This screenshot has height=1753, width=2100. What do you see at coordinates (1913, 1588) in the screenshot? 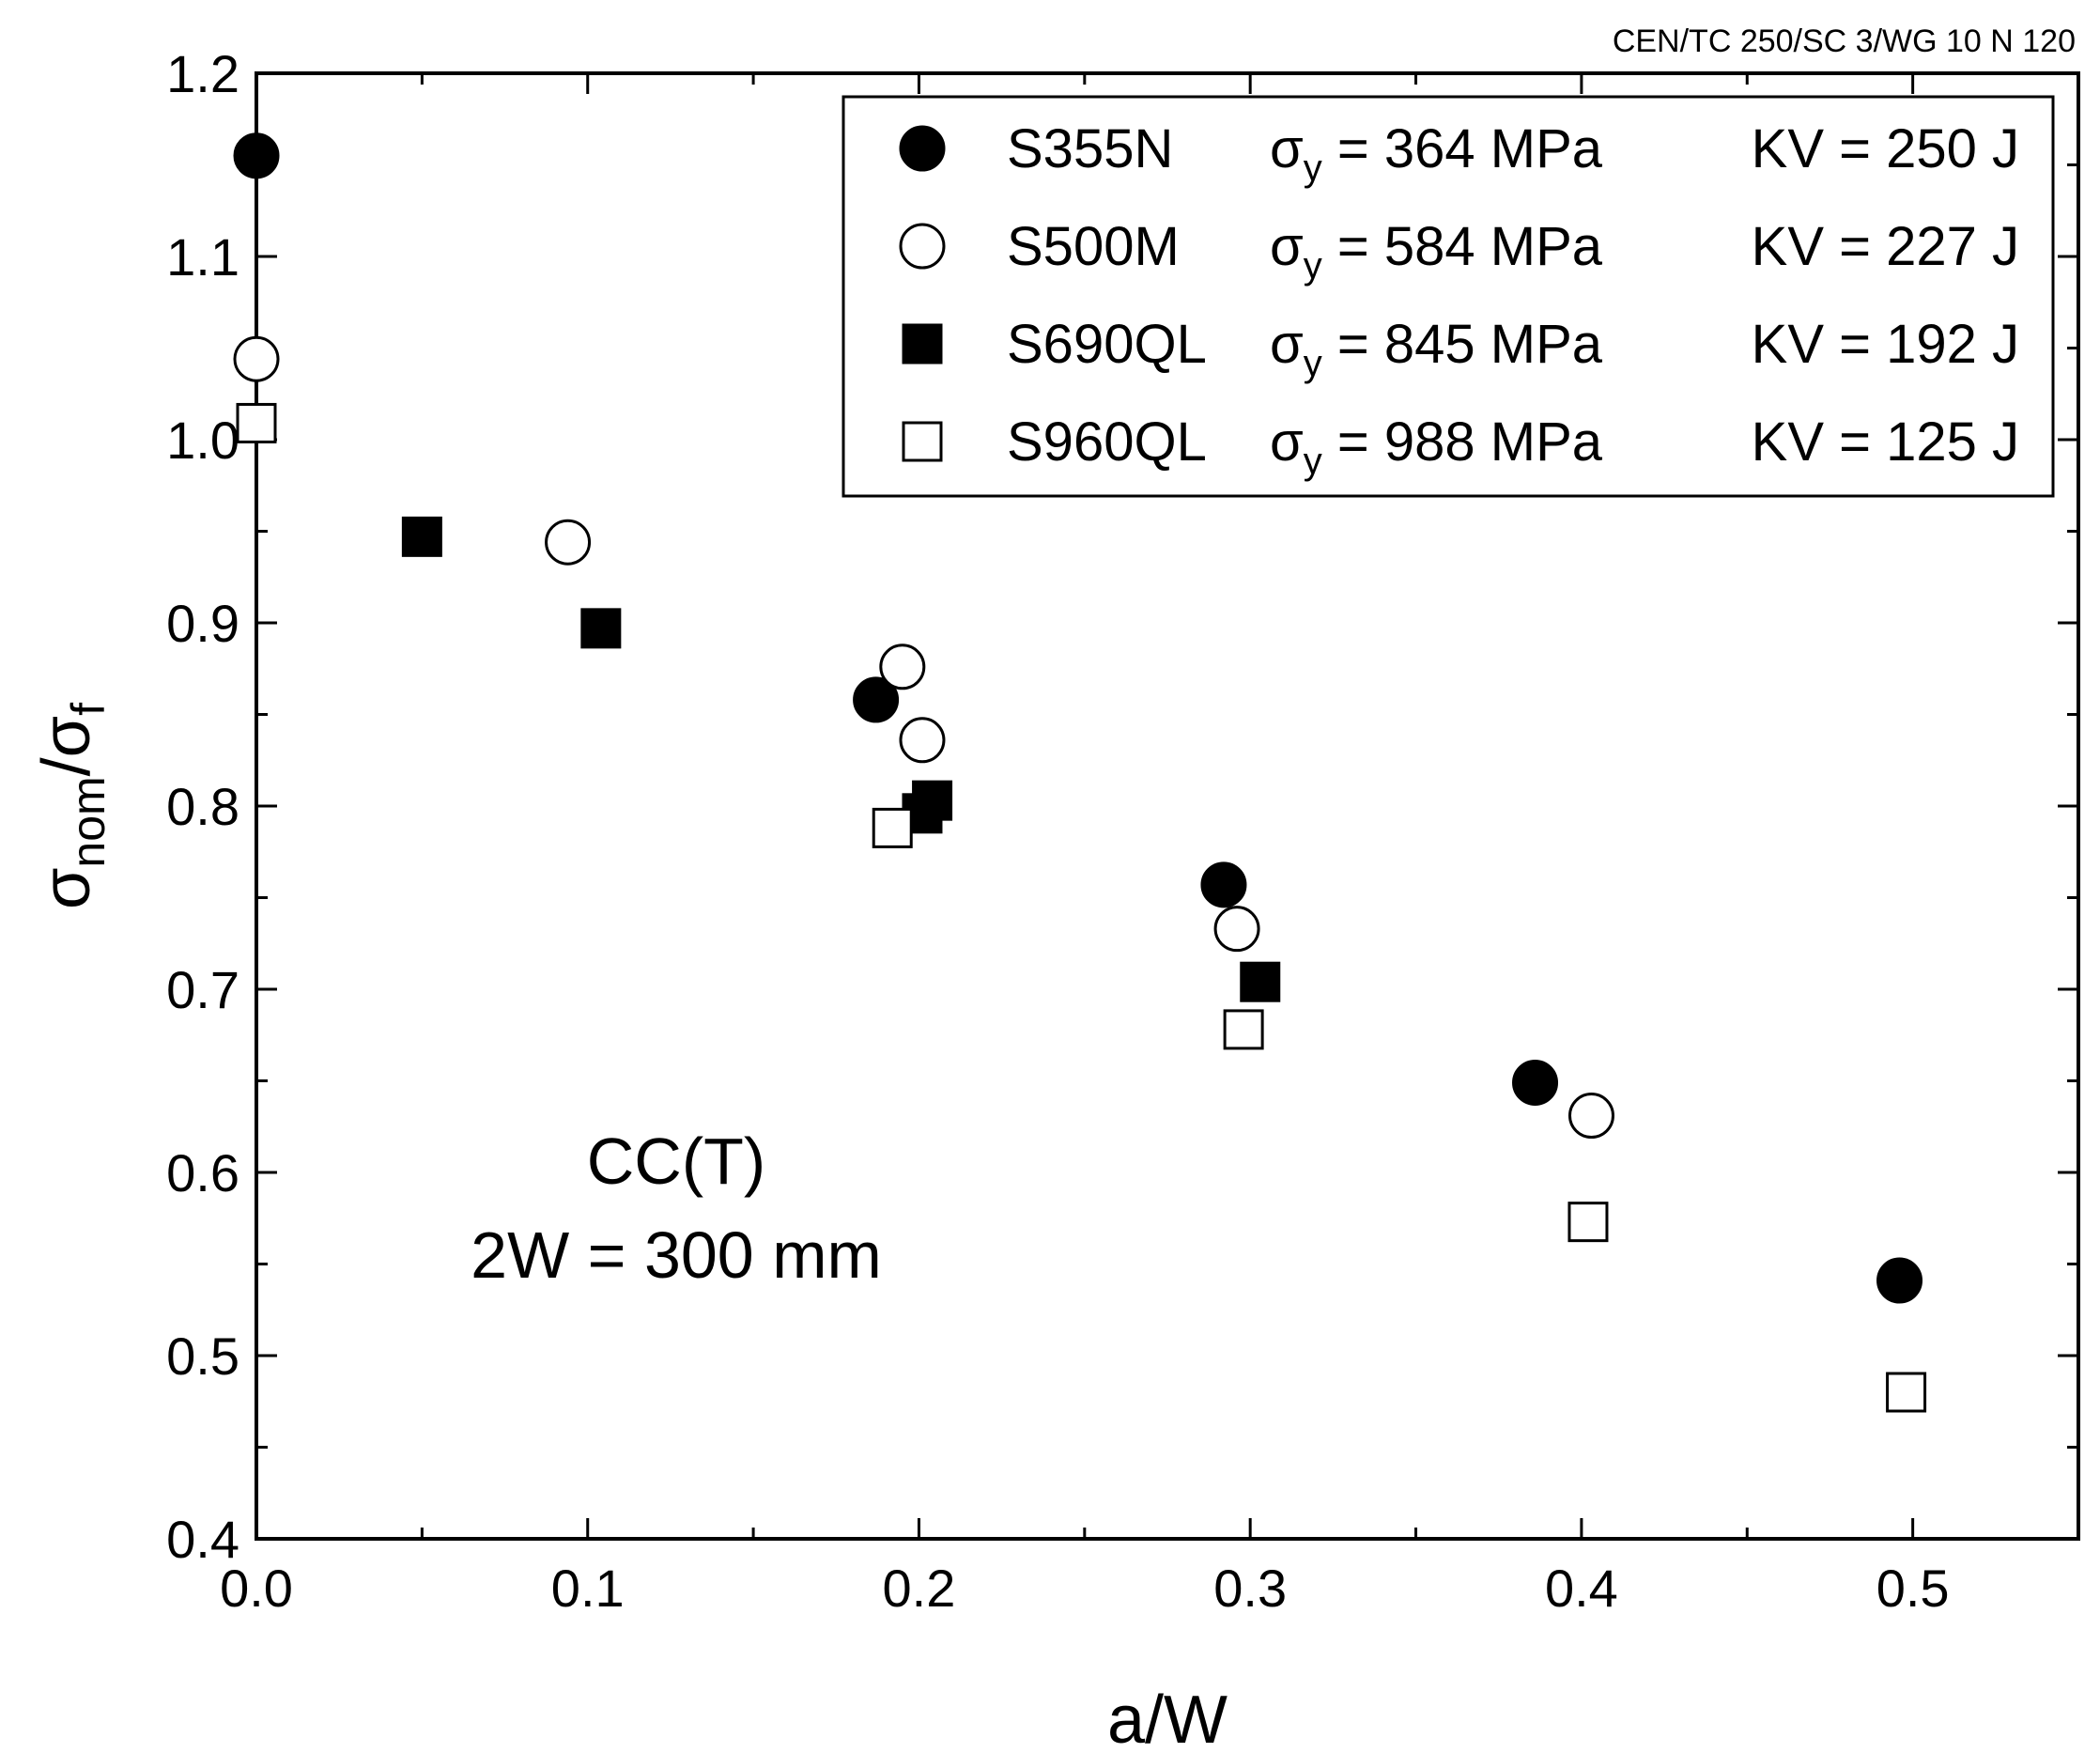
I see `x-tick-label: 0.5` at bounding box center [1913, 1588].